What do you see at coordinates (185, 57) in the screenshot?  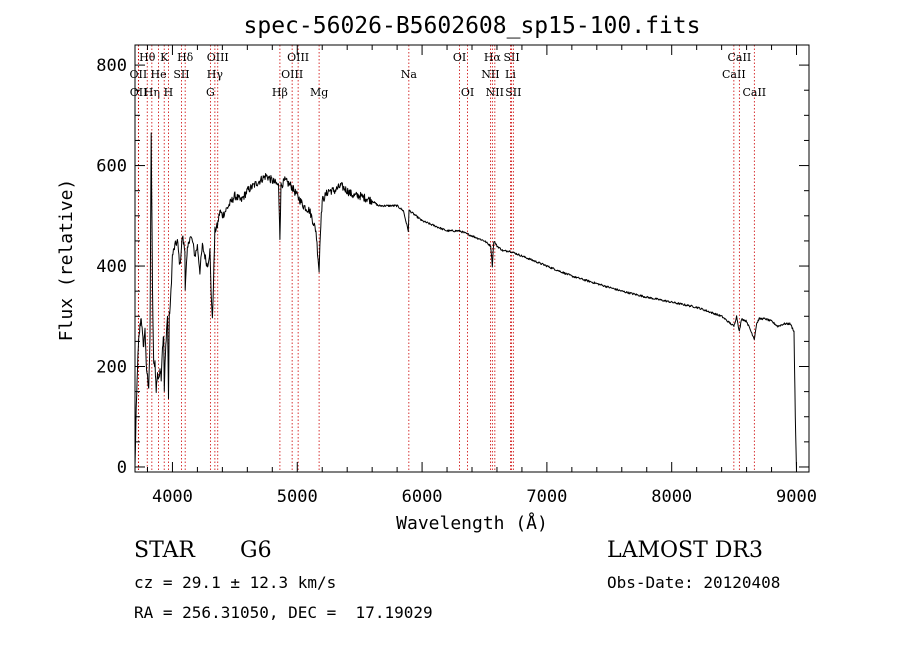 I see `line-label: Hδ` at bounding box center [185, 57].